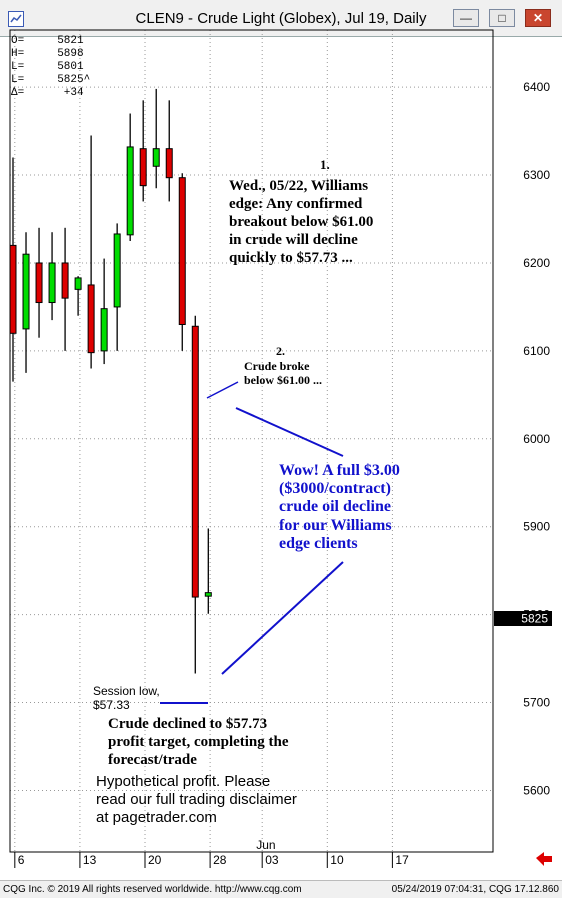  What do you see at coordinates (126, 691) in the screenshot?
I see `session-low-line-1: Session low,` at bounding box center [126, 691].